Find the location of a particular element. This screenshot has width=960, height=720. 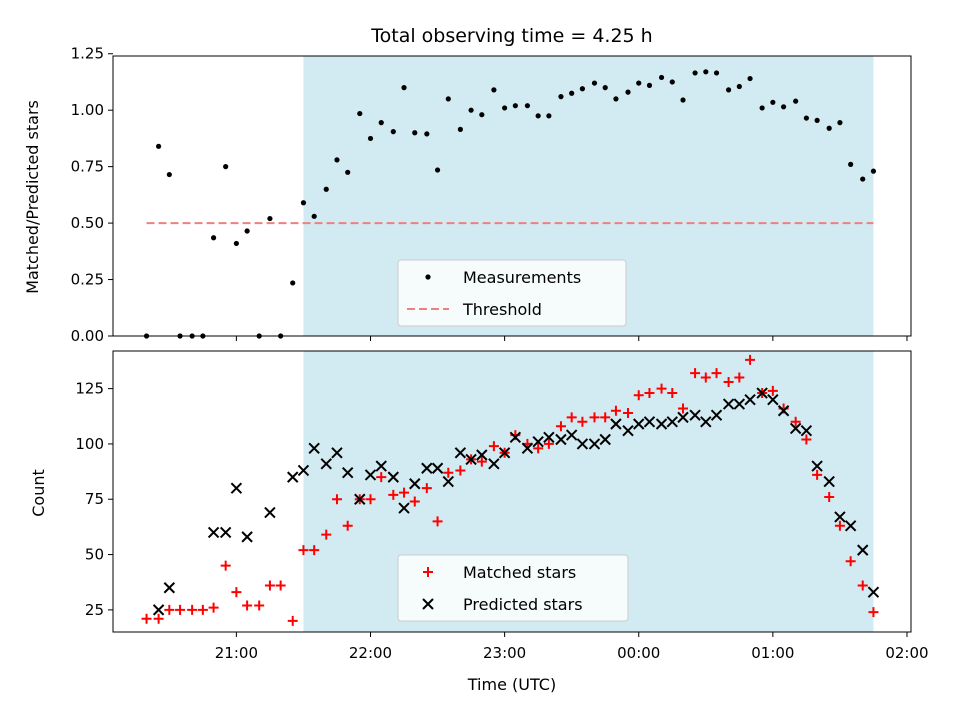

x-tick-label: 21:00 is located at coordinates (236, 653).